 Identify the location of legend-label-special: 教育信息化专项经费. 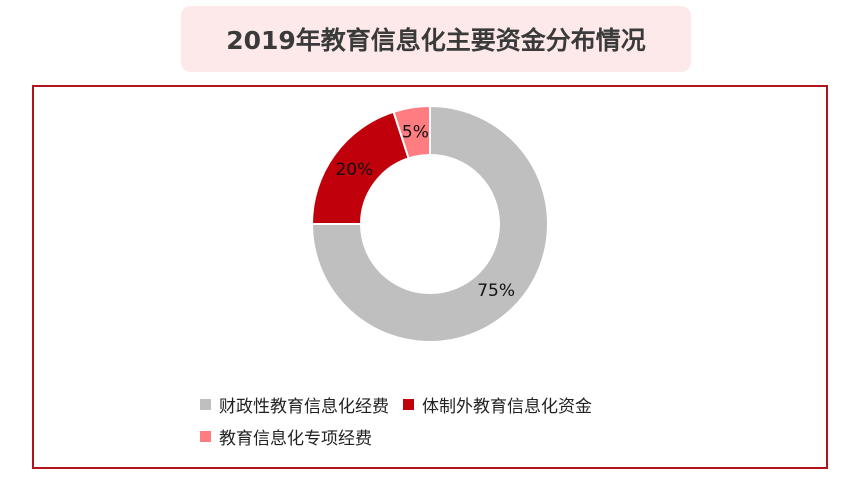
(295, 438).